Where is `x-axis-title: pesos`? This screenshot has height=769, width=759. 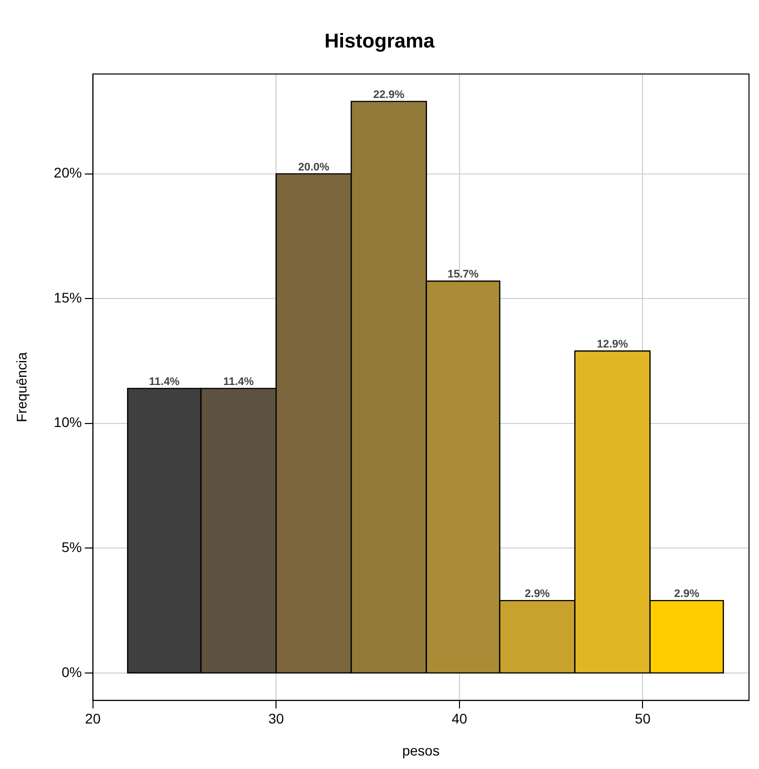
x-axis-title: pesos is located at coordinates (421, 750).